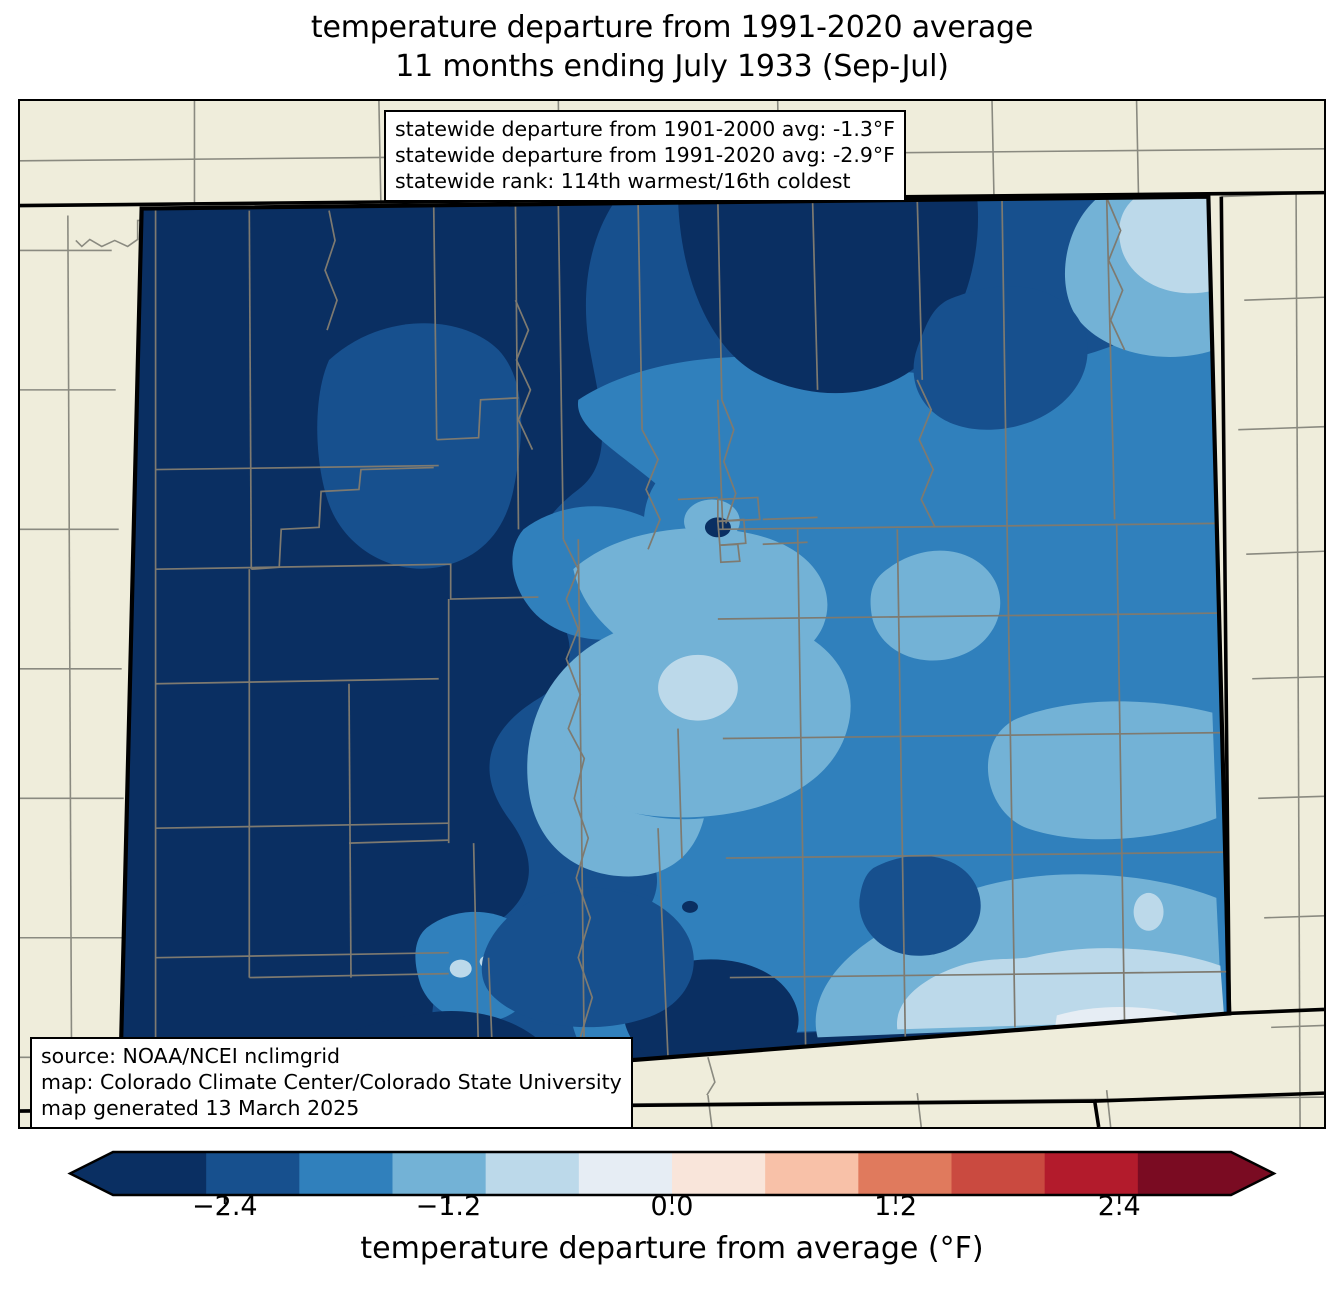 This screenshot has height=1299, width=1344. What do you see at coordinates (1000, 358) in the screenshot?
I see `contour-cold-pocket-ne` at bounding box center [1000, 358].